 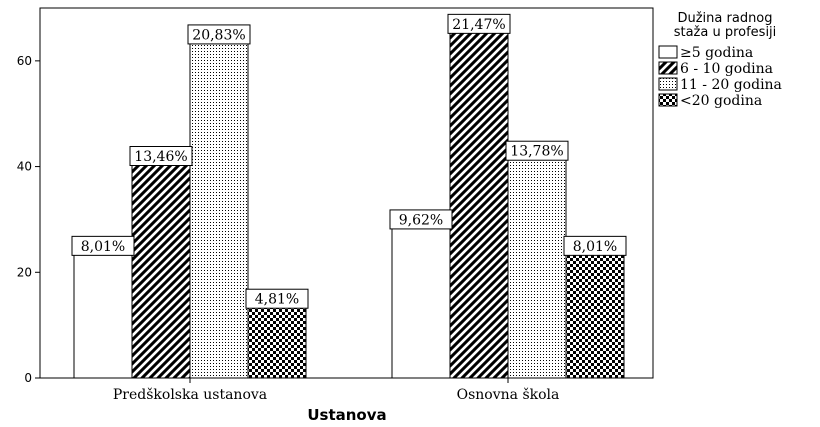 What do you see at coordinates (24, 272) in the screenshot?
I see `y-tick-label: 20` at bounding box center [24, 272].